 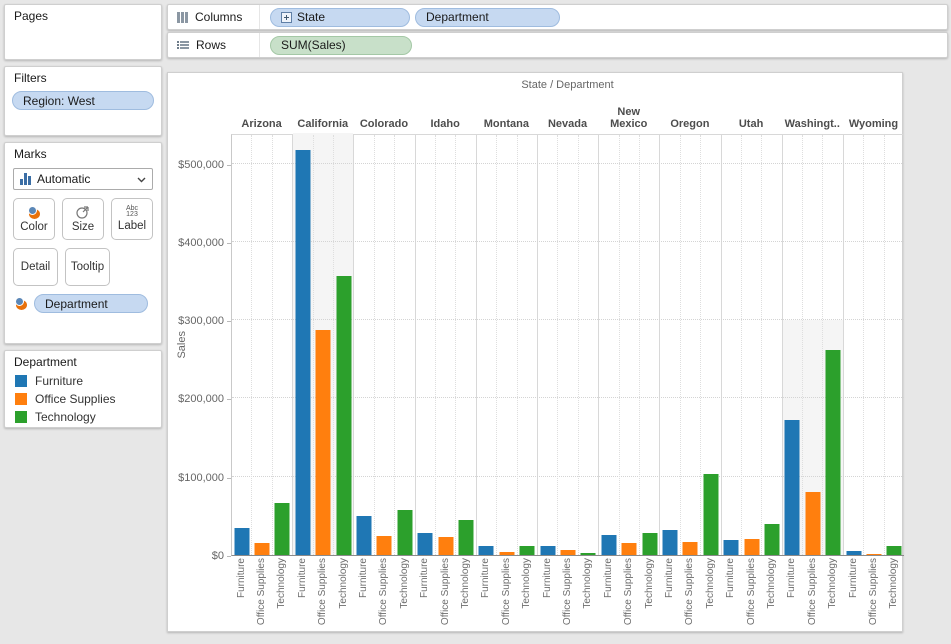 What do you see at coordinates (286, 17) in the screenshot?
I see `expand-plus-icon` at bounding box center [286, 17].